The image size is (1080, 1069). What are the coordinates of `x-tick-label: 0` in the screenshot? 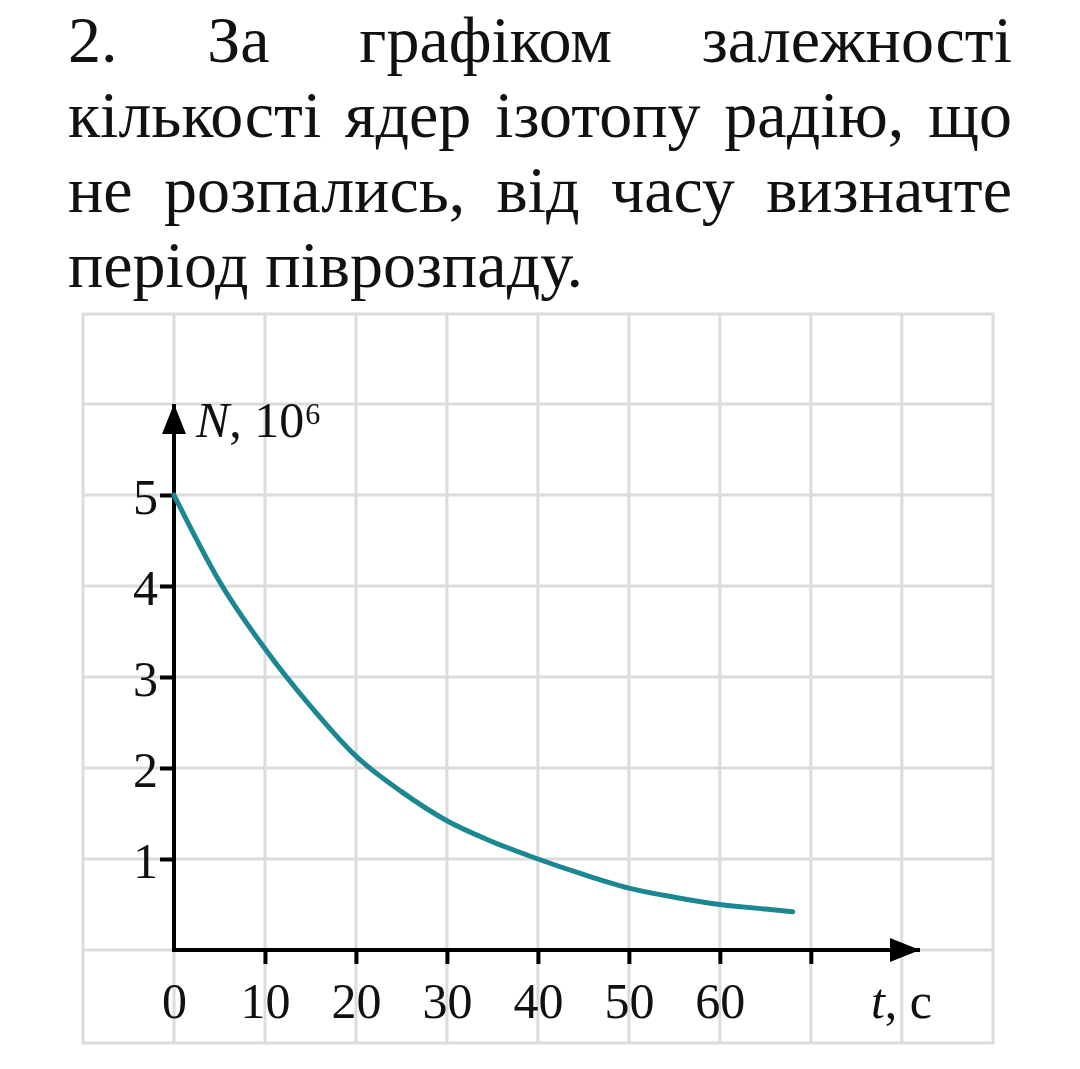 It's located at (174, 1001).